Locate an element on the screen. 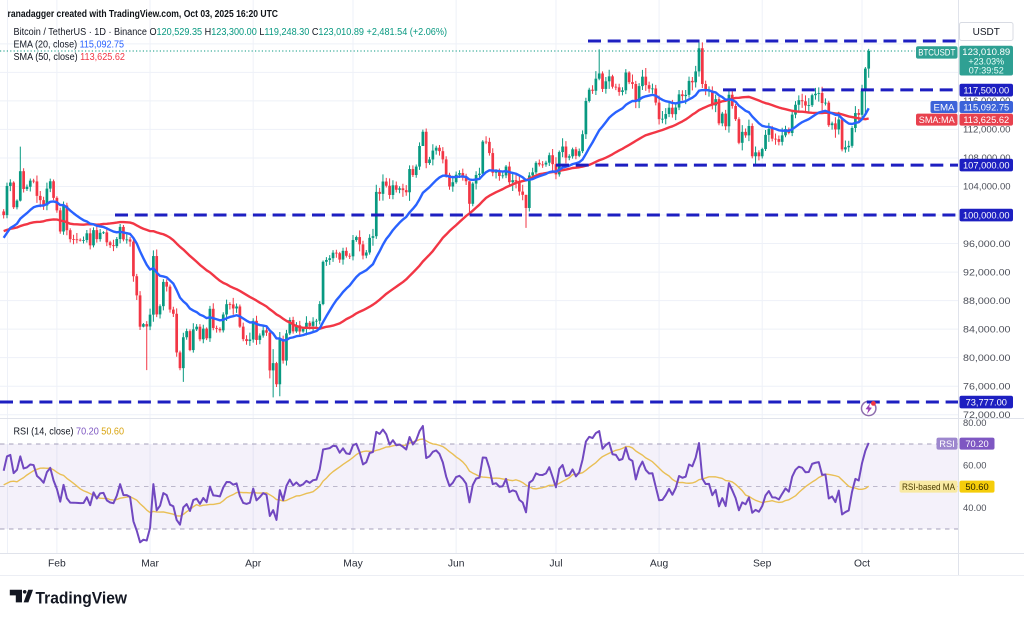  svg-text: 84,000.00 is located at coordinates (987, 329).